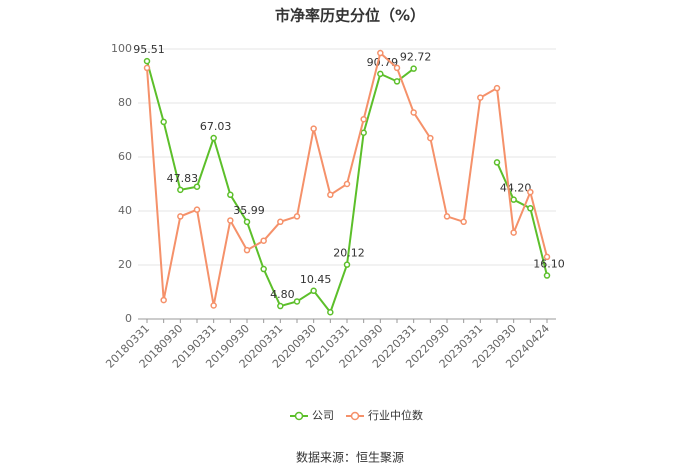 The height and width of the screenshot is (474, 700). Describe the element at coordinates (282, 294) in the screenshot. I see `data-label: 4.80` at that location.